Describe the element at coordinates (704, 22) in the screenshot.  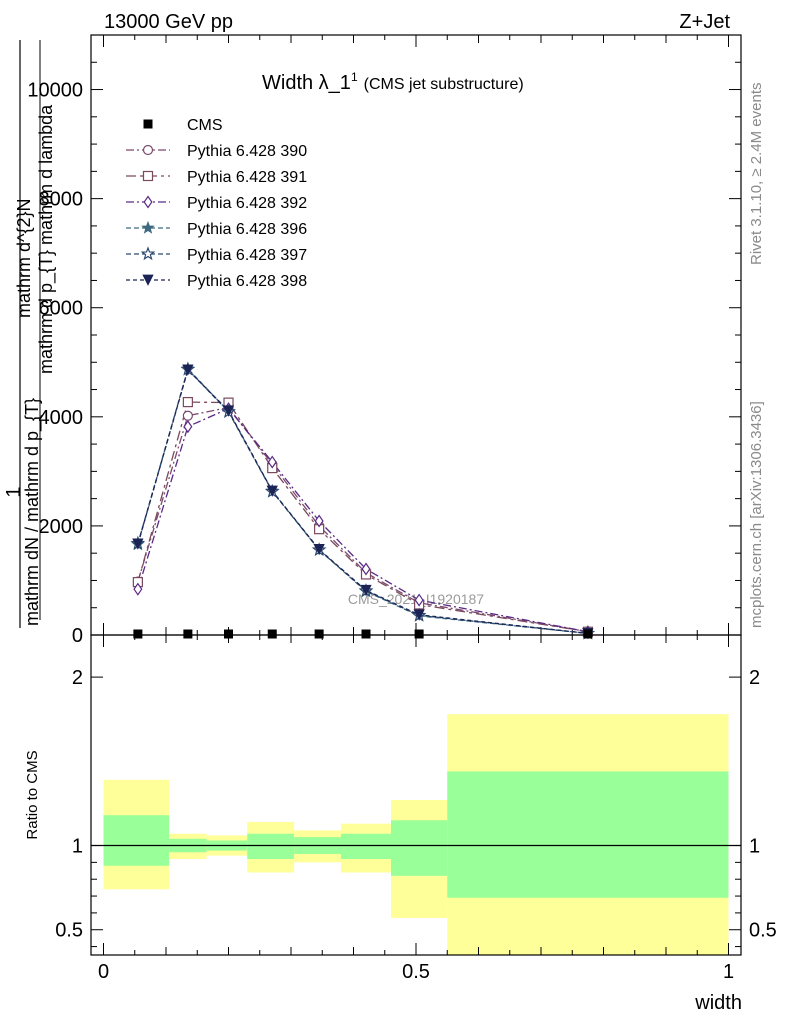
I see `header-process-label: Z+Jet` at that location.